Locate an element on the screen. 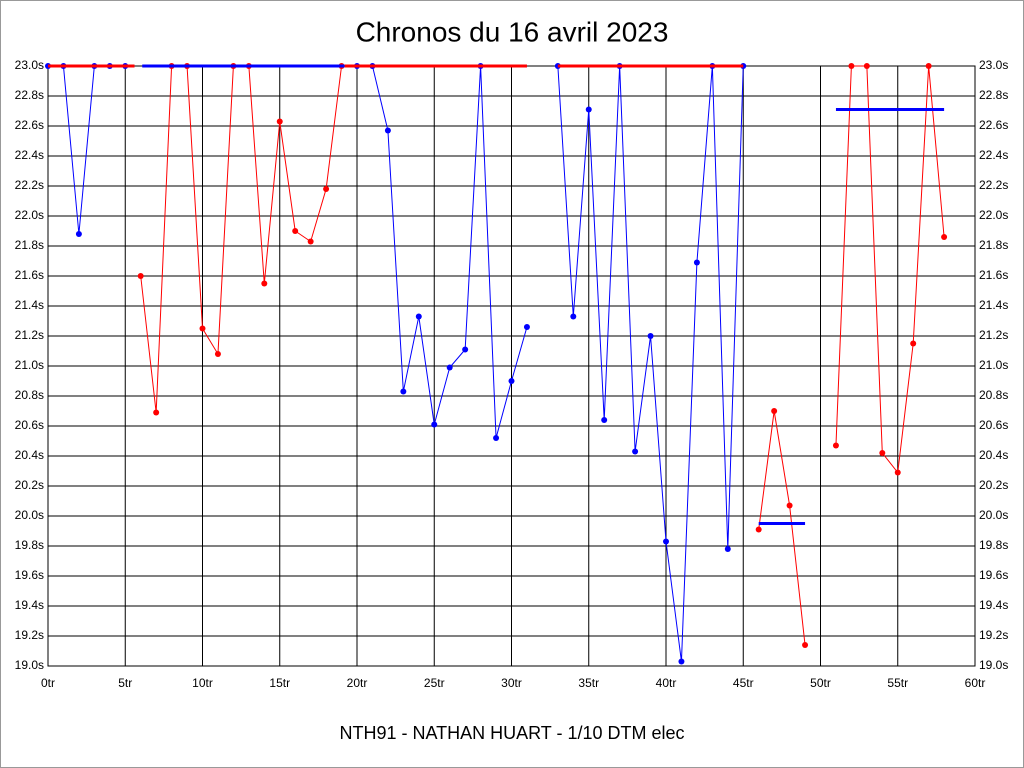 This screenshot has width=1024, height=768. y-tick-label: 22.4s is located at coordinates (29, 155).